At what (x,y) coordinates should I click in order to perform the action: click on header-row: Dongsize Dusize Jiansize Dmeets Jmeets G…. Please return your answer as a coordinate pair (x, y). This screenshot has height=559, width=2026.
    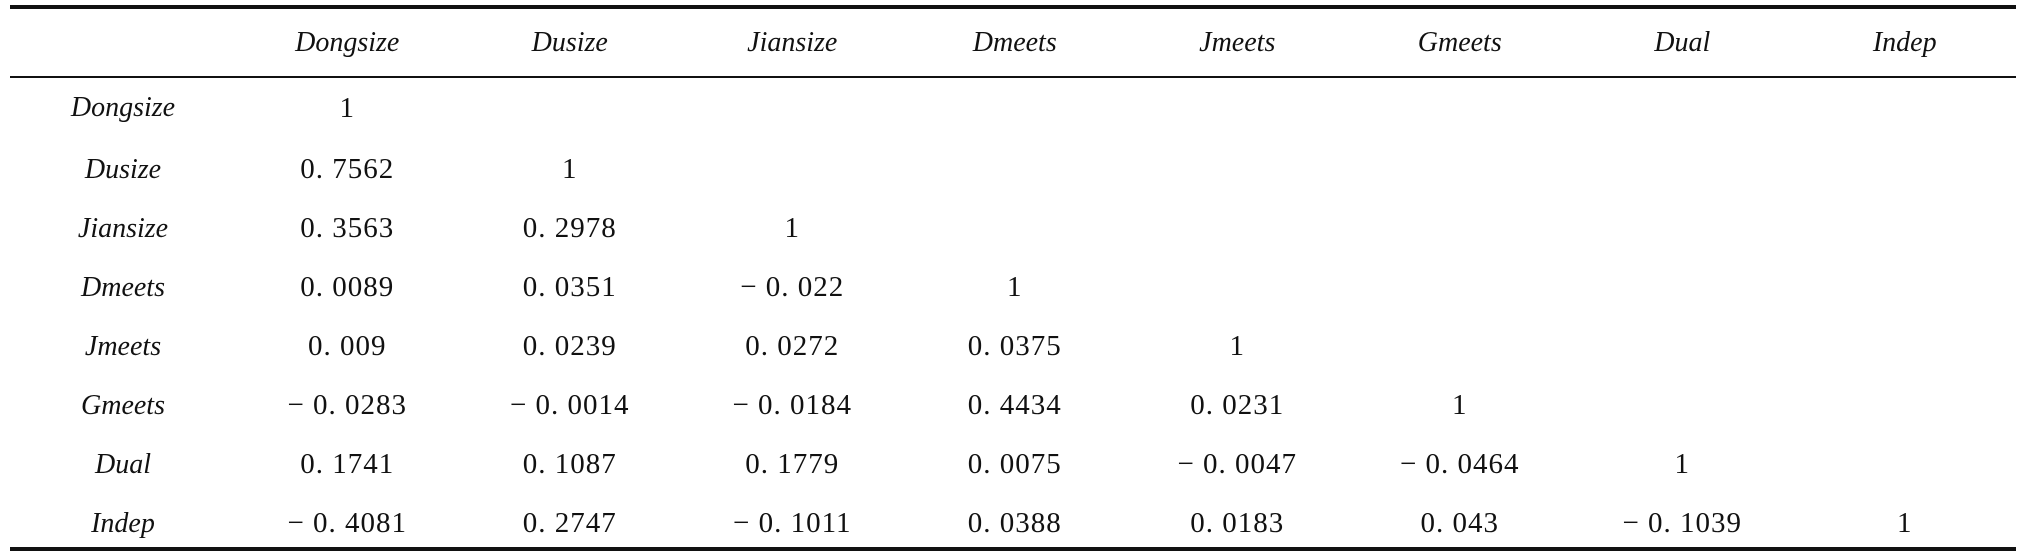
    Looking at the image, I should click on (1013, 42).